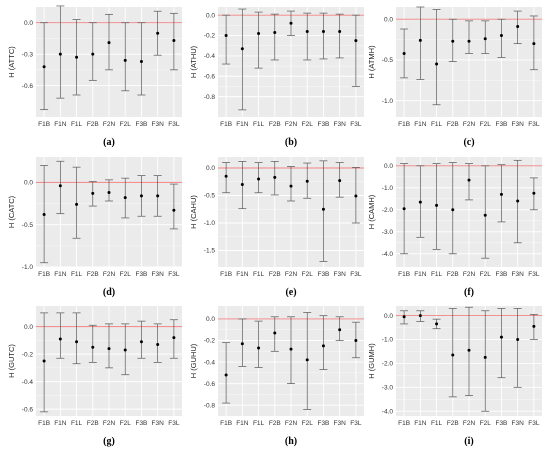 The image size is (550, 451). I want to click on panel-label: (a), so click(109, 142).